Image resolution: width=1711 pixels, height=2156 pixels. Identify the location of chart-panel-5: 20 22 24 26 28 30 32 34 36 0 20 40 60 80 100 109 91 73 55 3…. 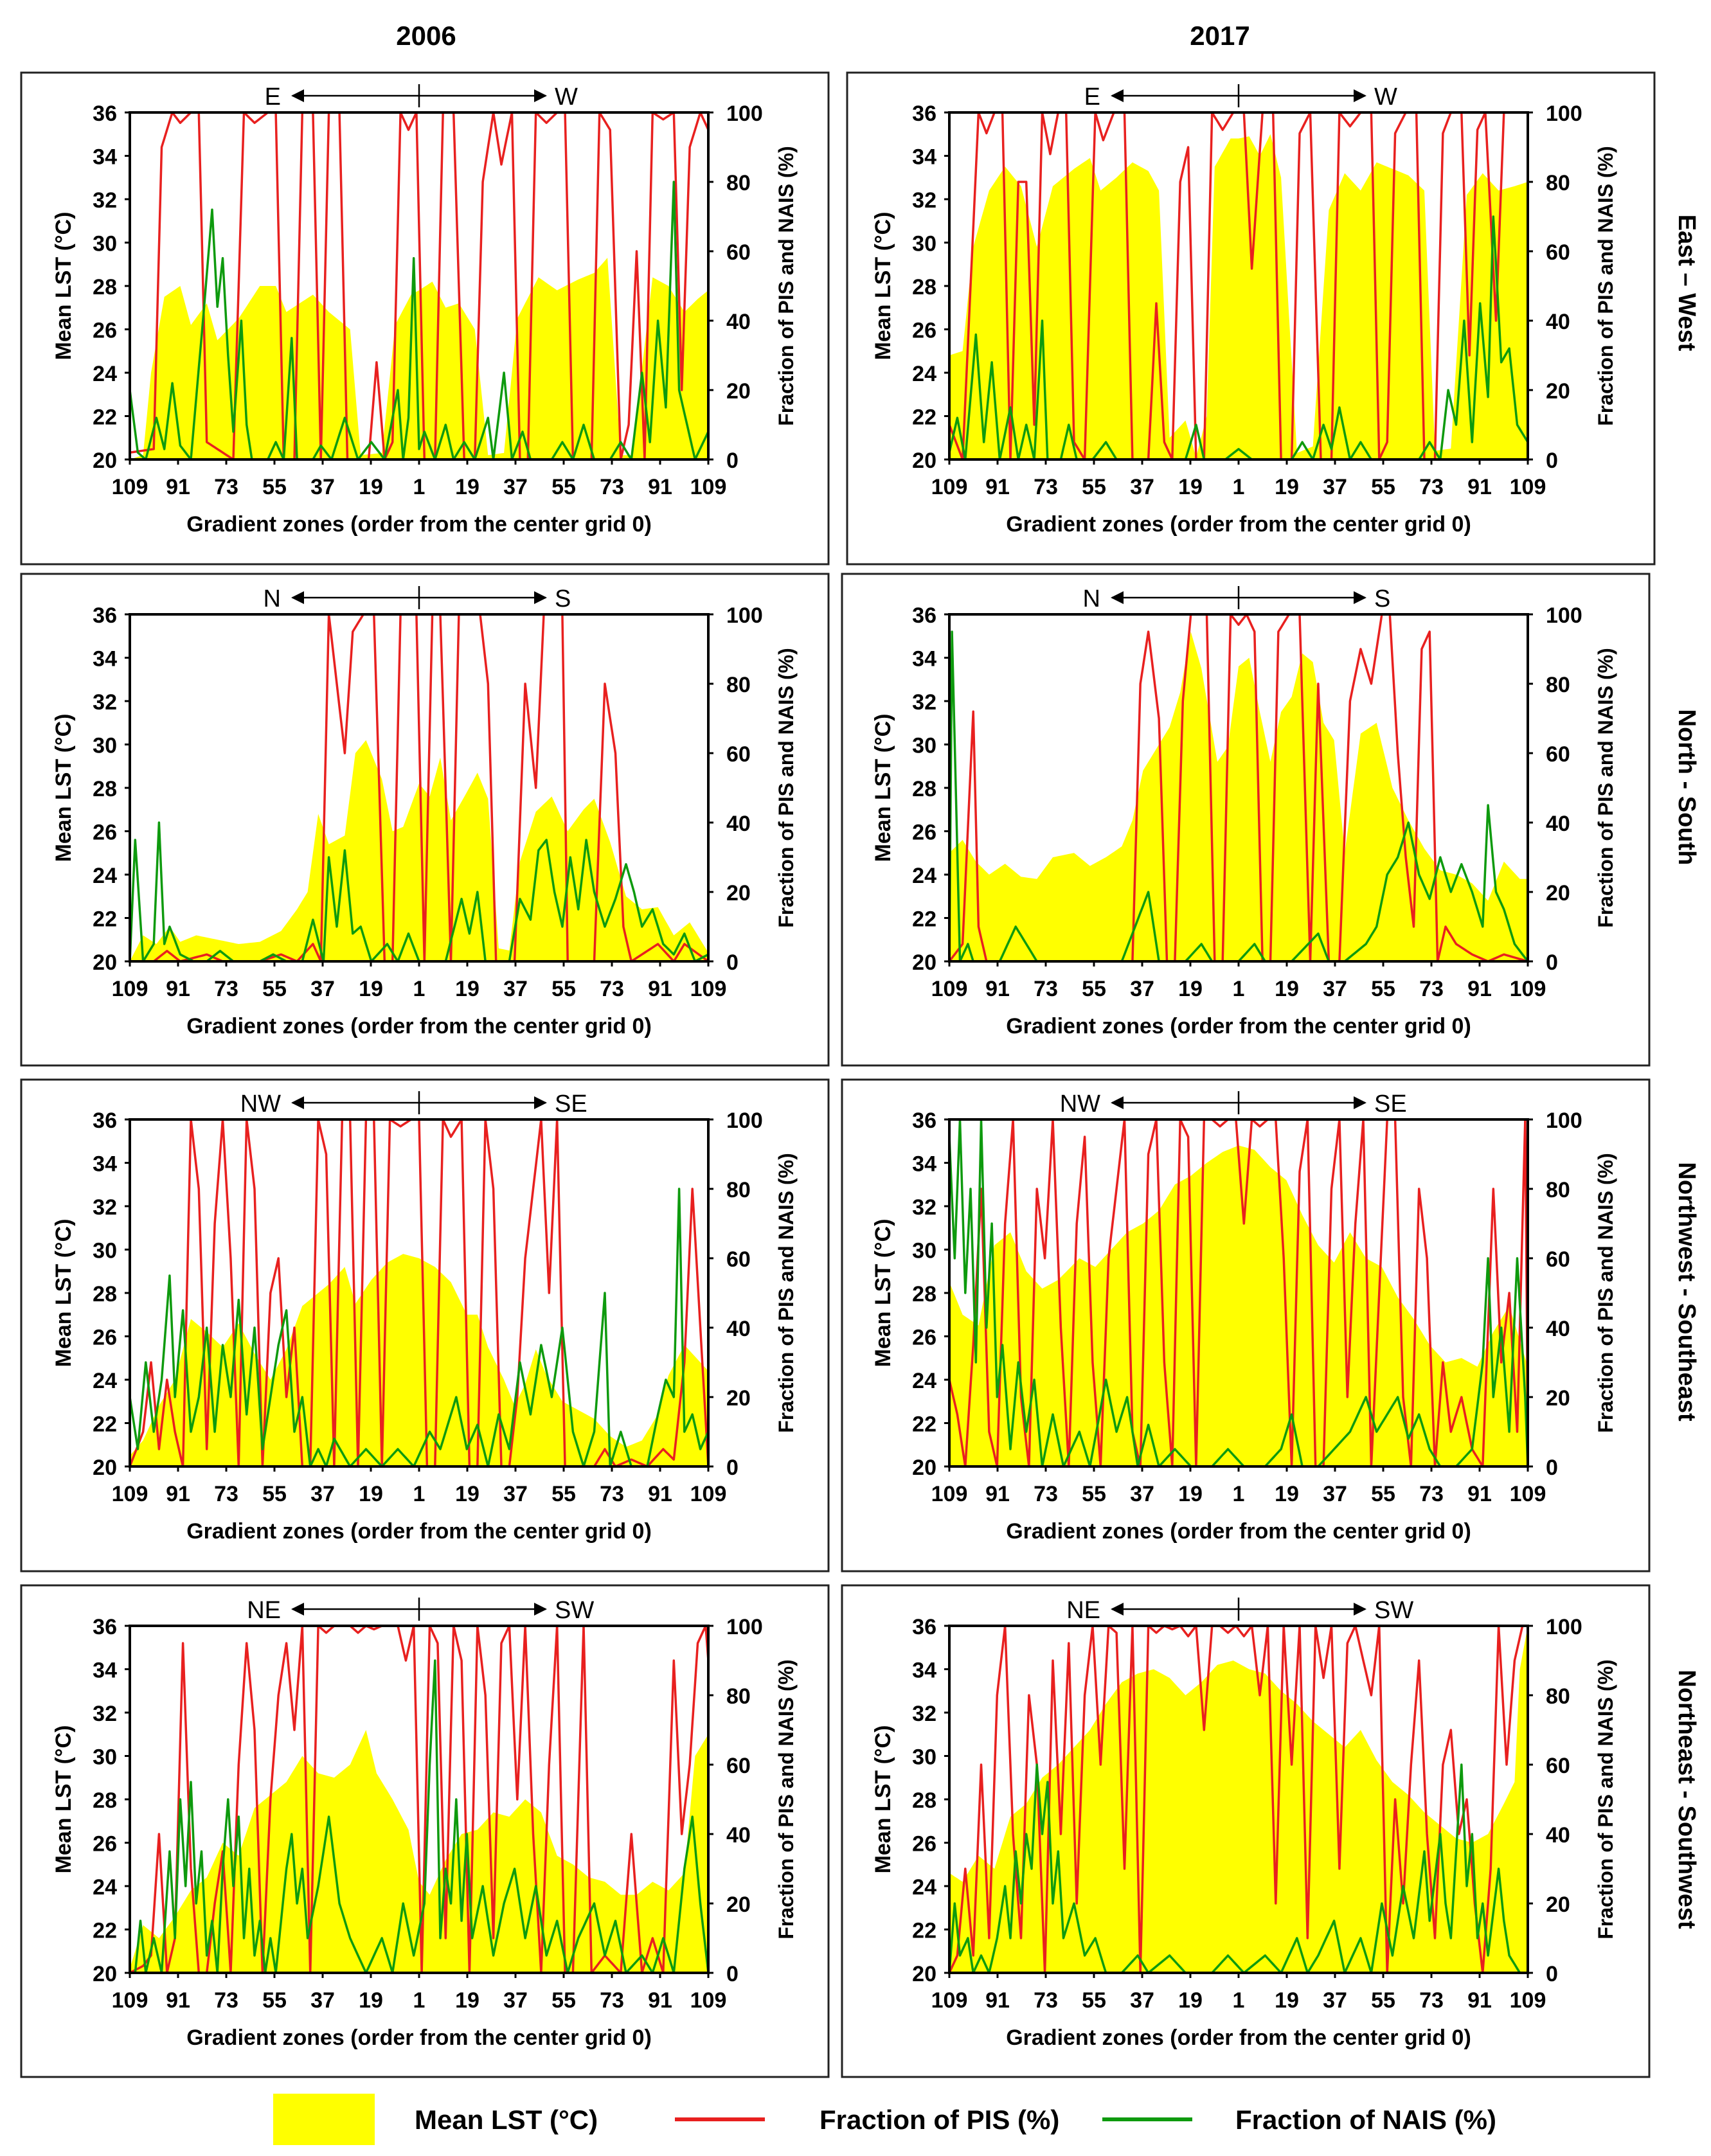
(1246, 1325).